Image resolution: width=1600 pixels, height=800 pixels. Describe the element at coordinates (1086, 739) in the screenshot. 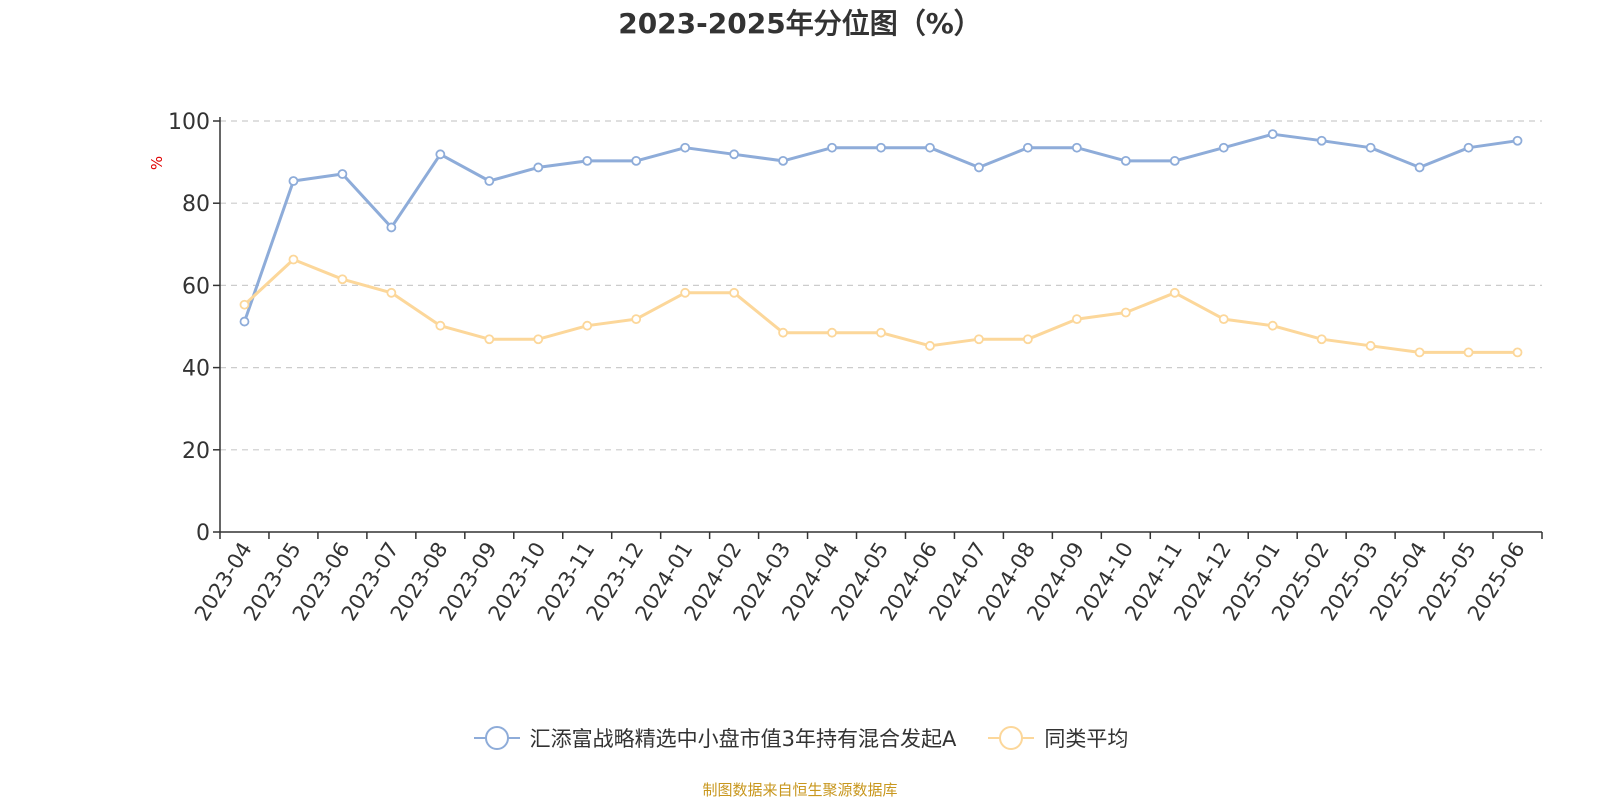

I see `legend-label-peer: 同类平均` at that location.